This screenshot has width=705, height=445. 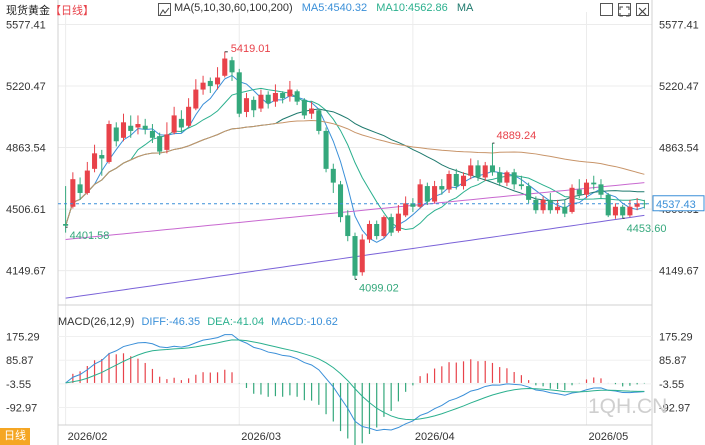 I want to click on ma100-line, so click(x=355, y=211).